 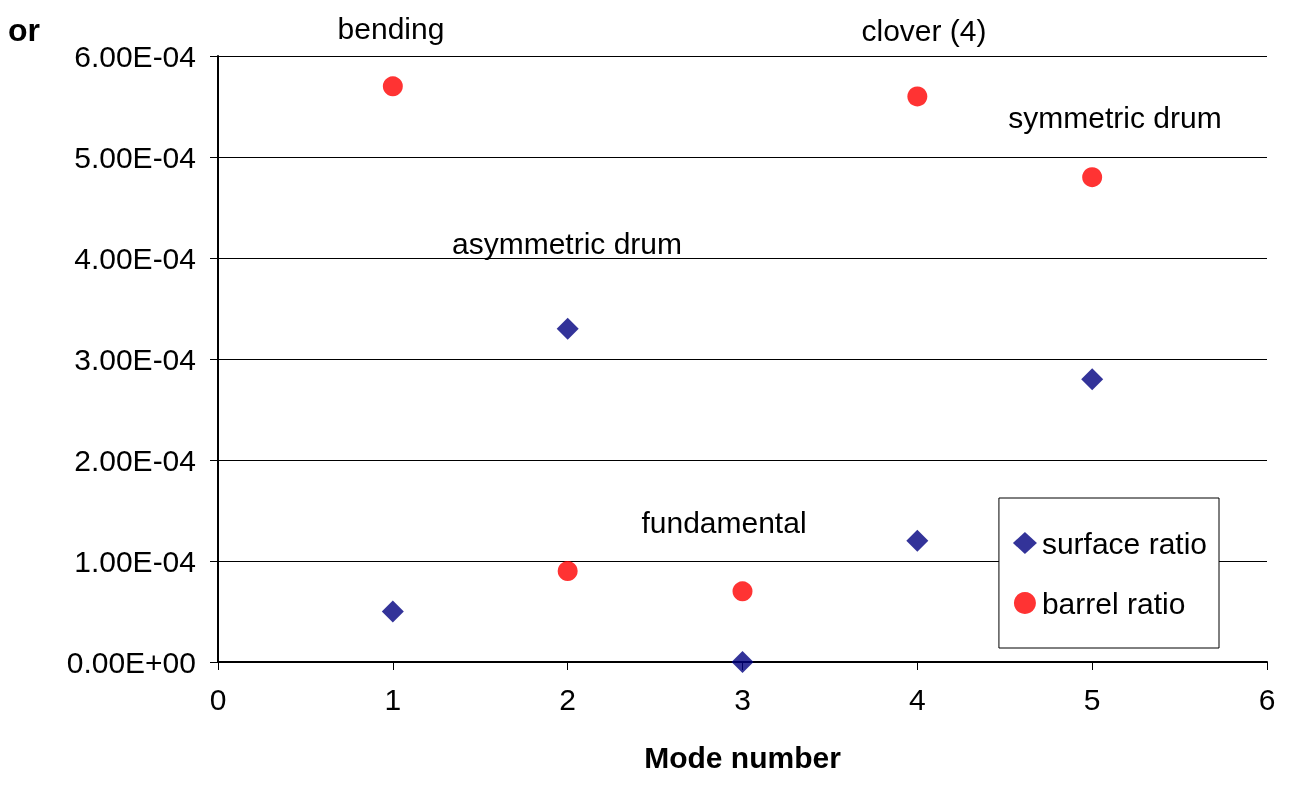 What do you see at coordinates (135, 359) in the screenshot?
I see `y-tick-label: 3.00E-04` at bounding box center [135, 359].